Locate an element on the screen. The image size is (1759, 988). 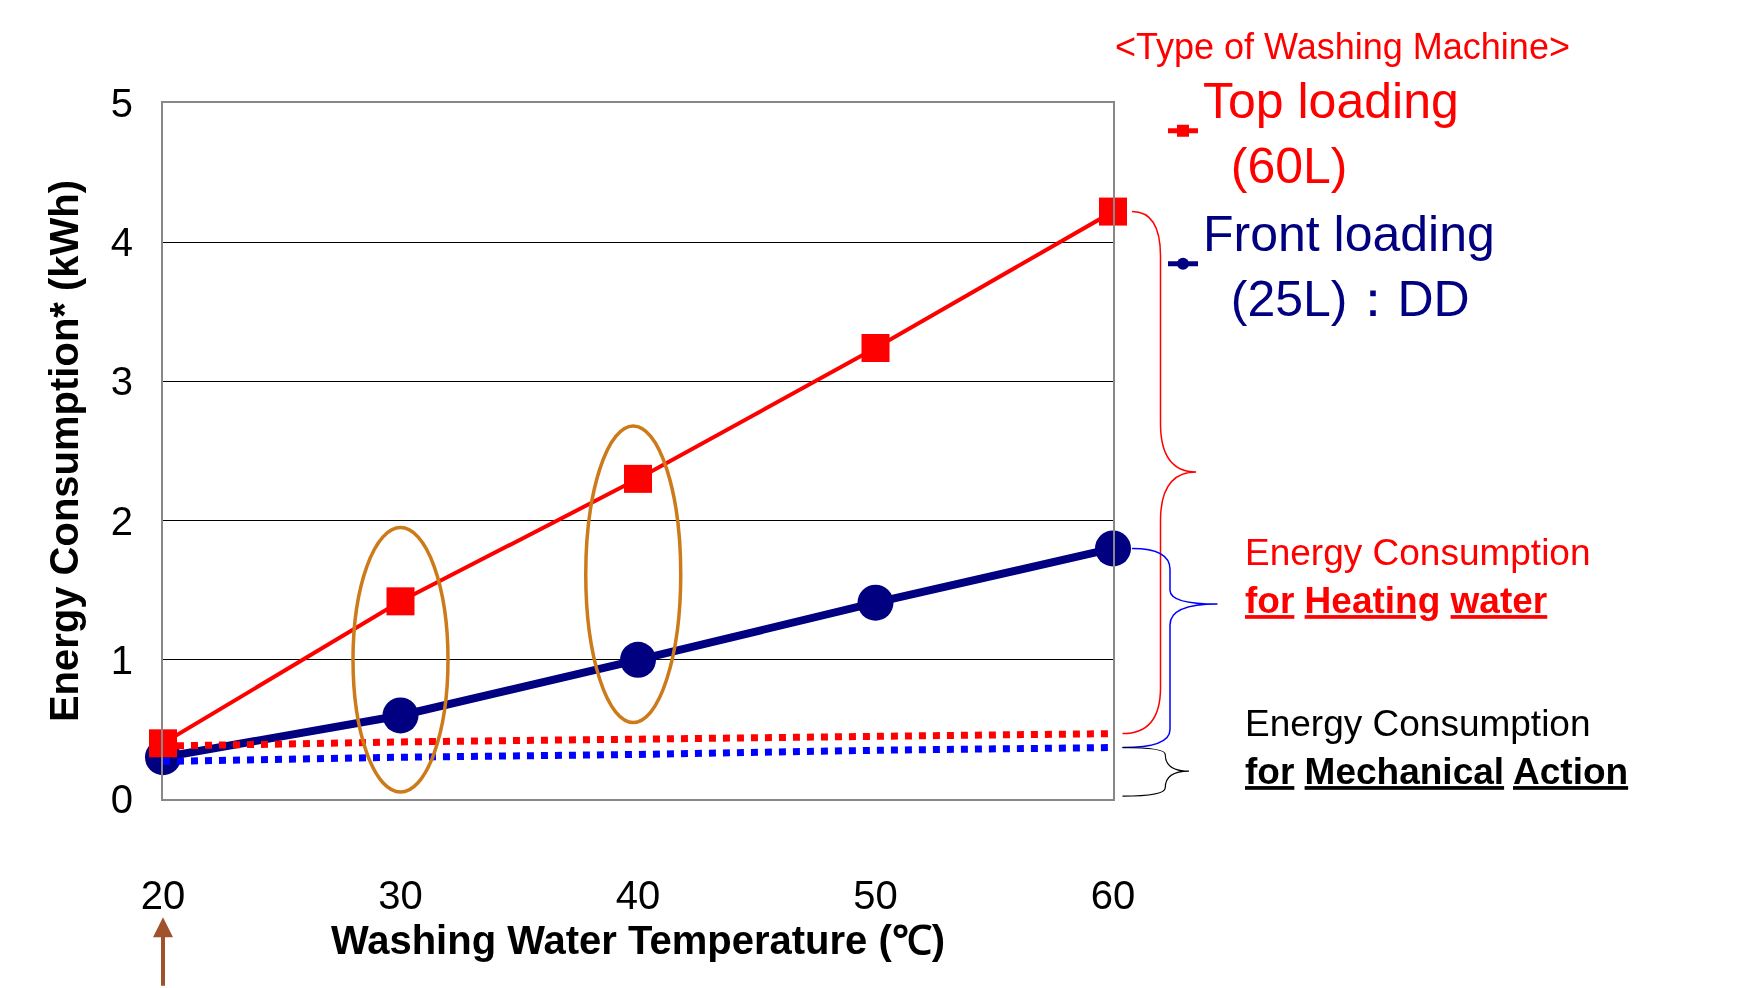
x-tick-label: 60 is located at coordinates (1113, 895).